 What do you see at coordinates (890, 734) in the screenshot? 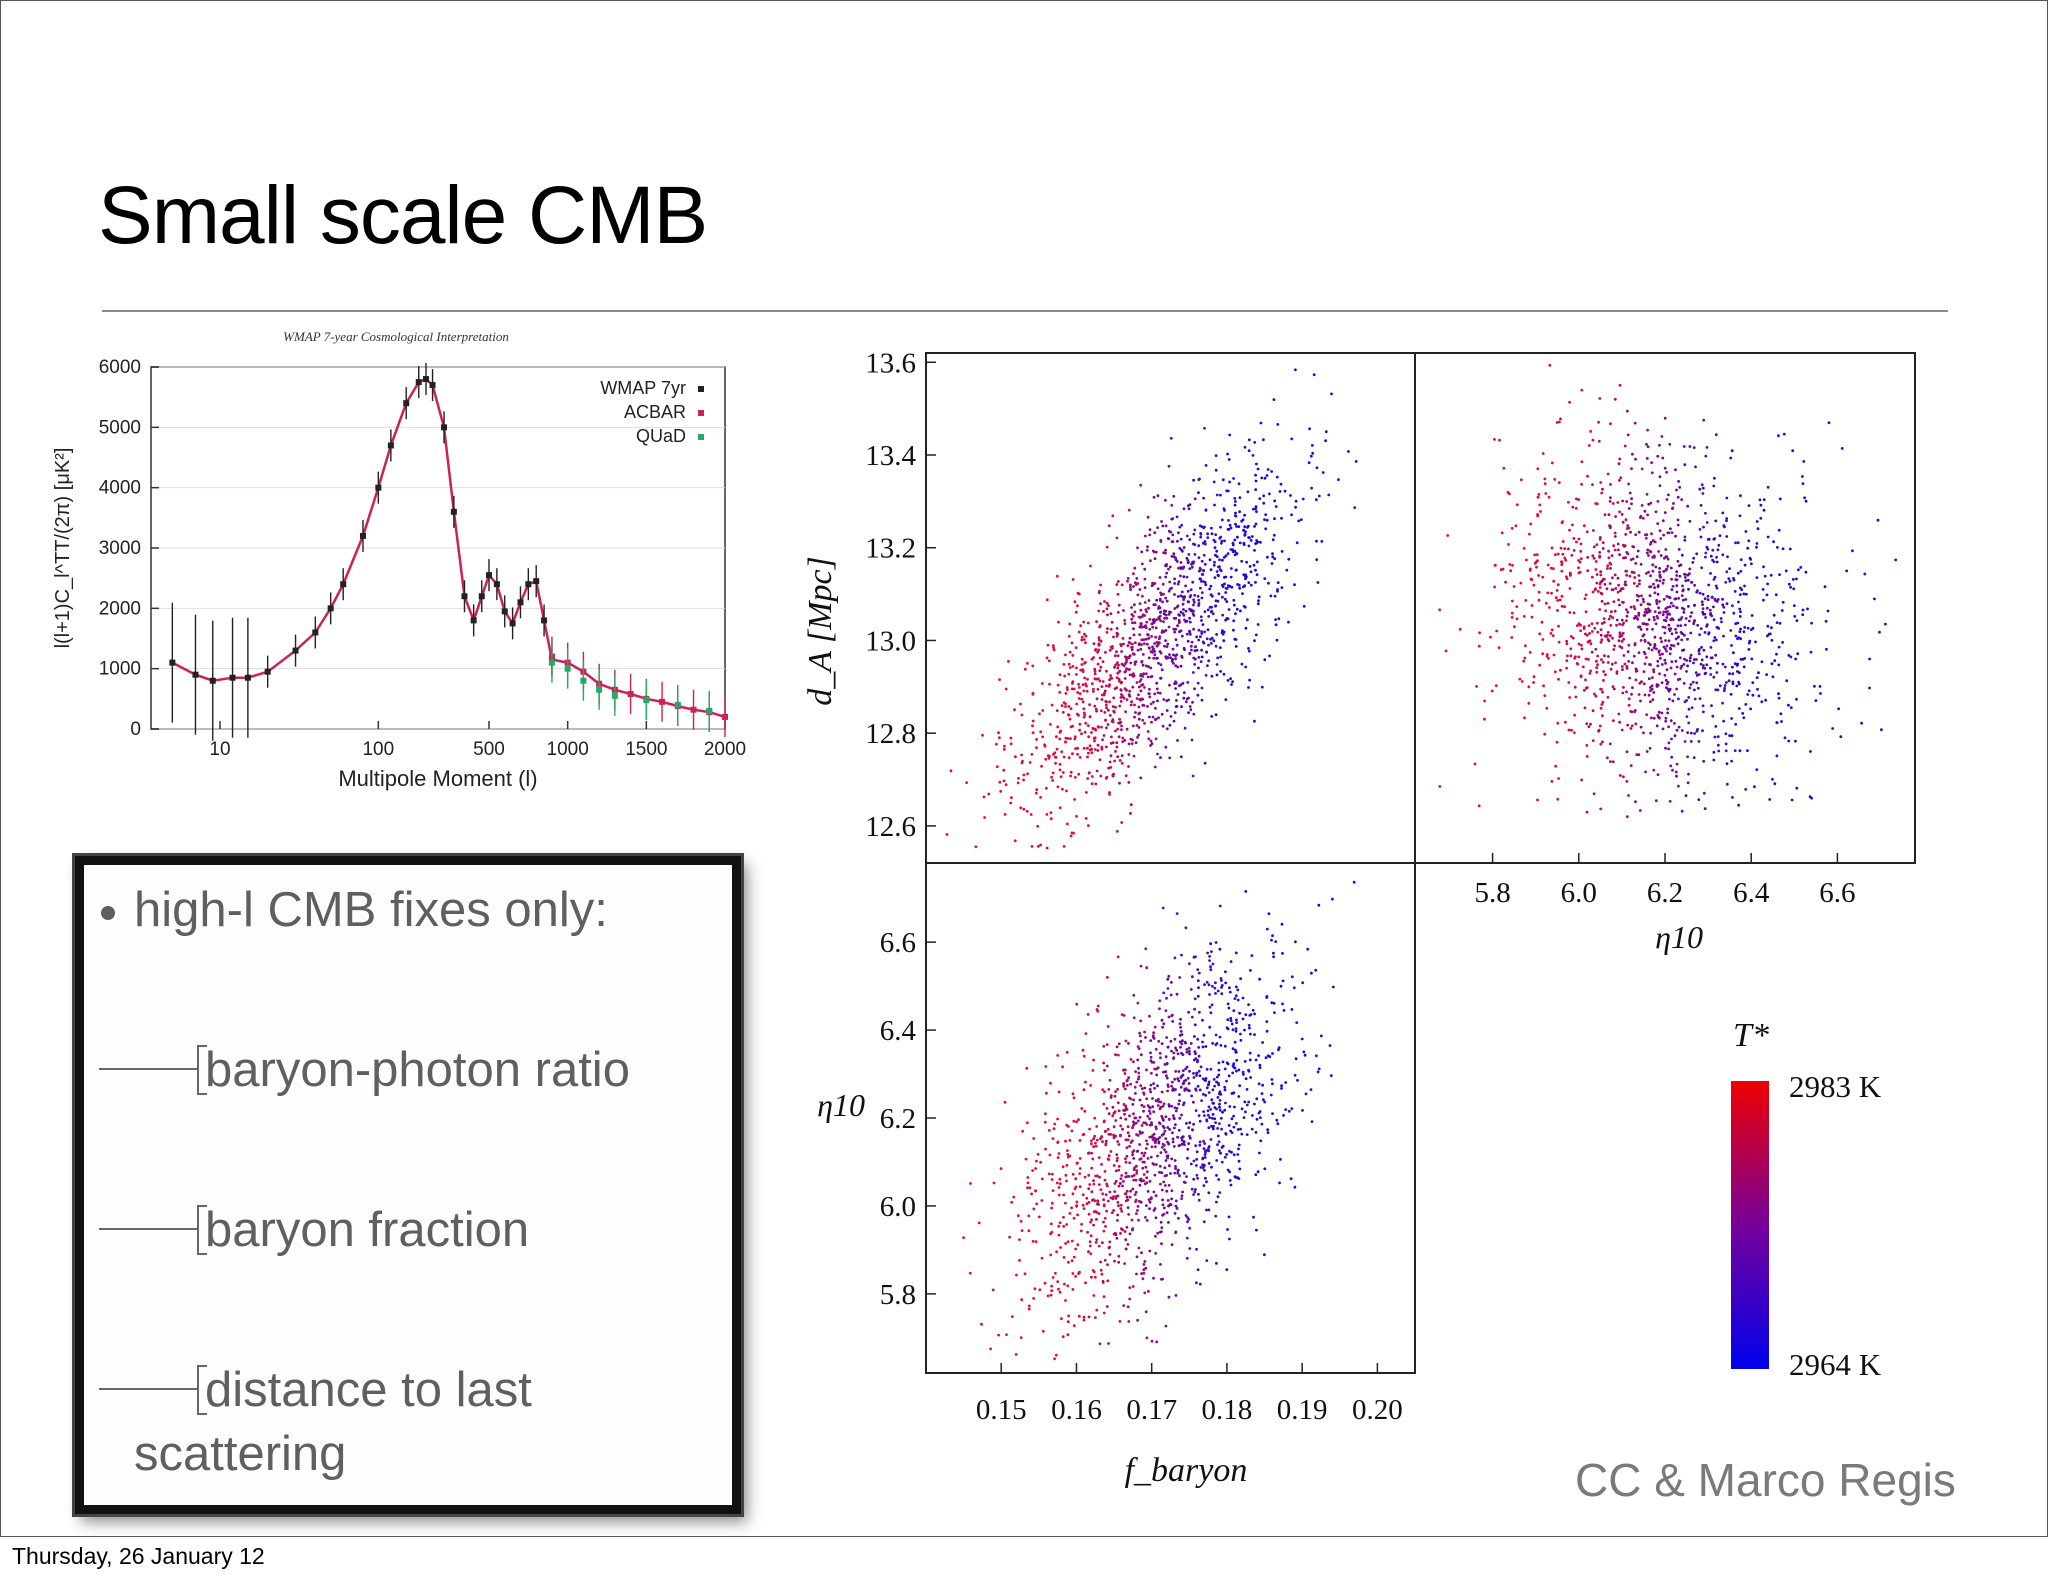
I see `dA-tick-label: 12.8` at bounding box center [890, 734].